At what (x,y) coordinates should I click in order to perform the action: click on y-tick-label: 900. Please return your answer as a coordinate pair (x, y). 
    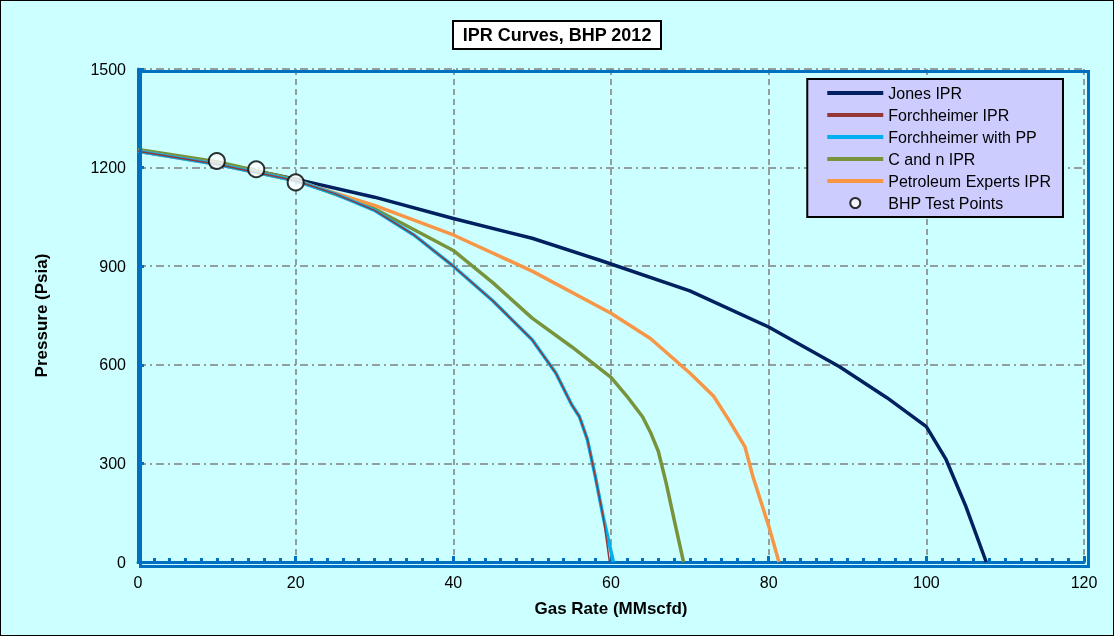
    Looking at the image, I should click on (113, 266).